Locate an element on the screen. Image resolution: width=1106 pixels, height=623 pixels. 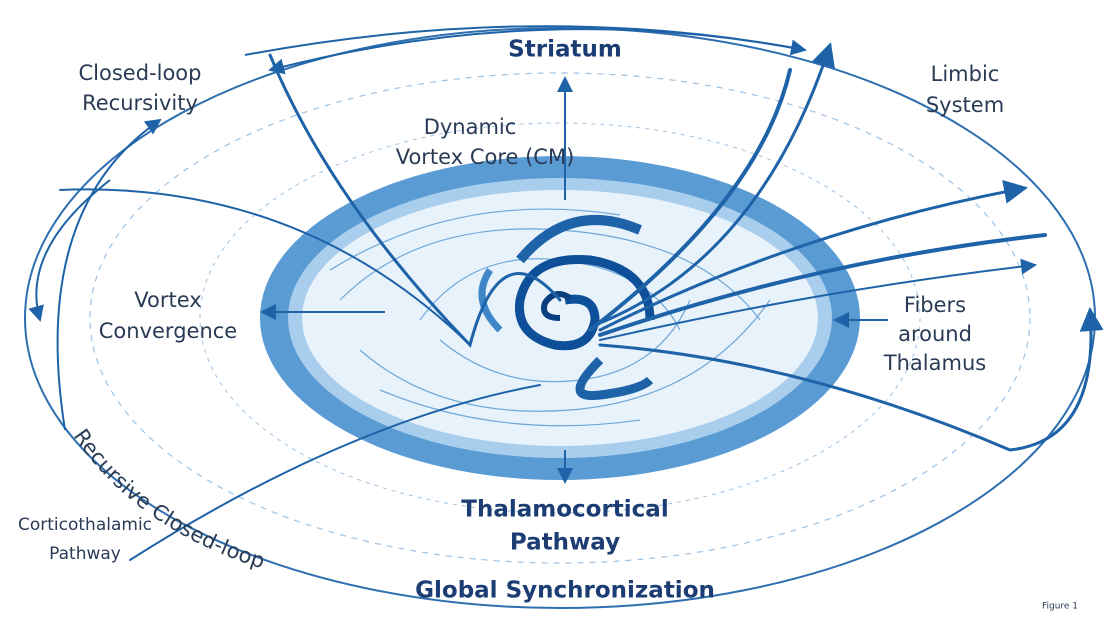
convergence: Vortex is located at coordinates (167, 300).